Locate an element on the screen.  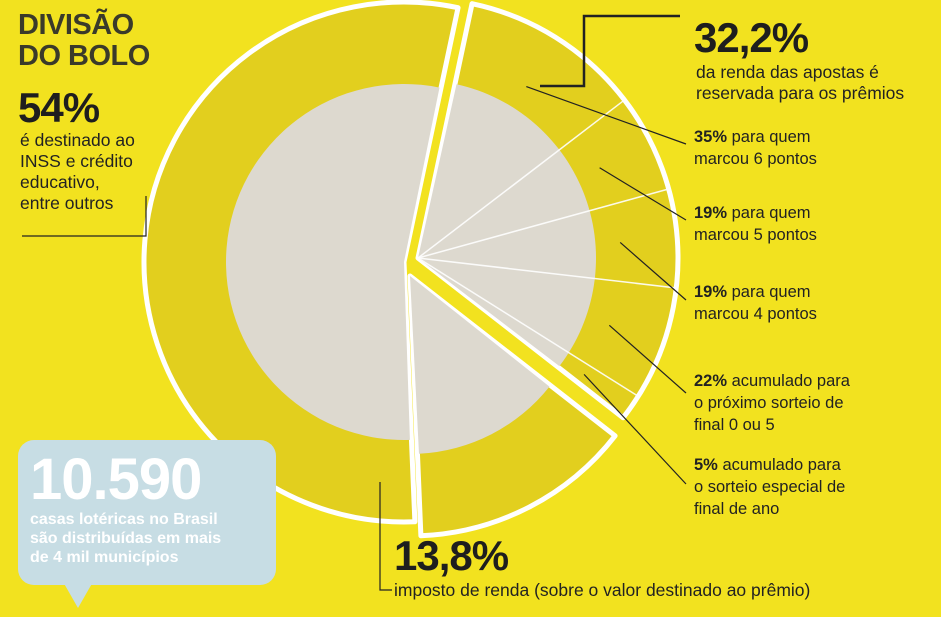
prize-4-line-2: marcou 4 pontos is located at coordinates (755, 314).